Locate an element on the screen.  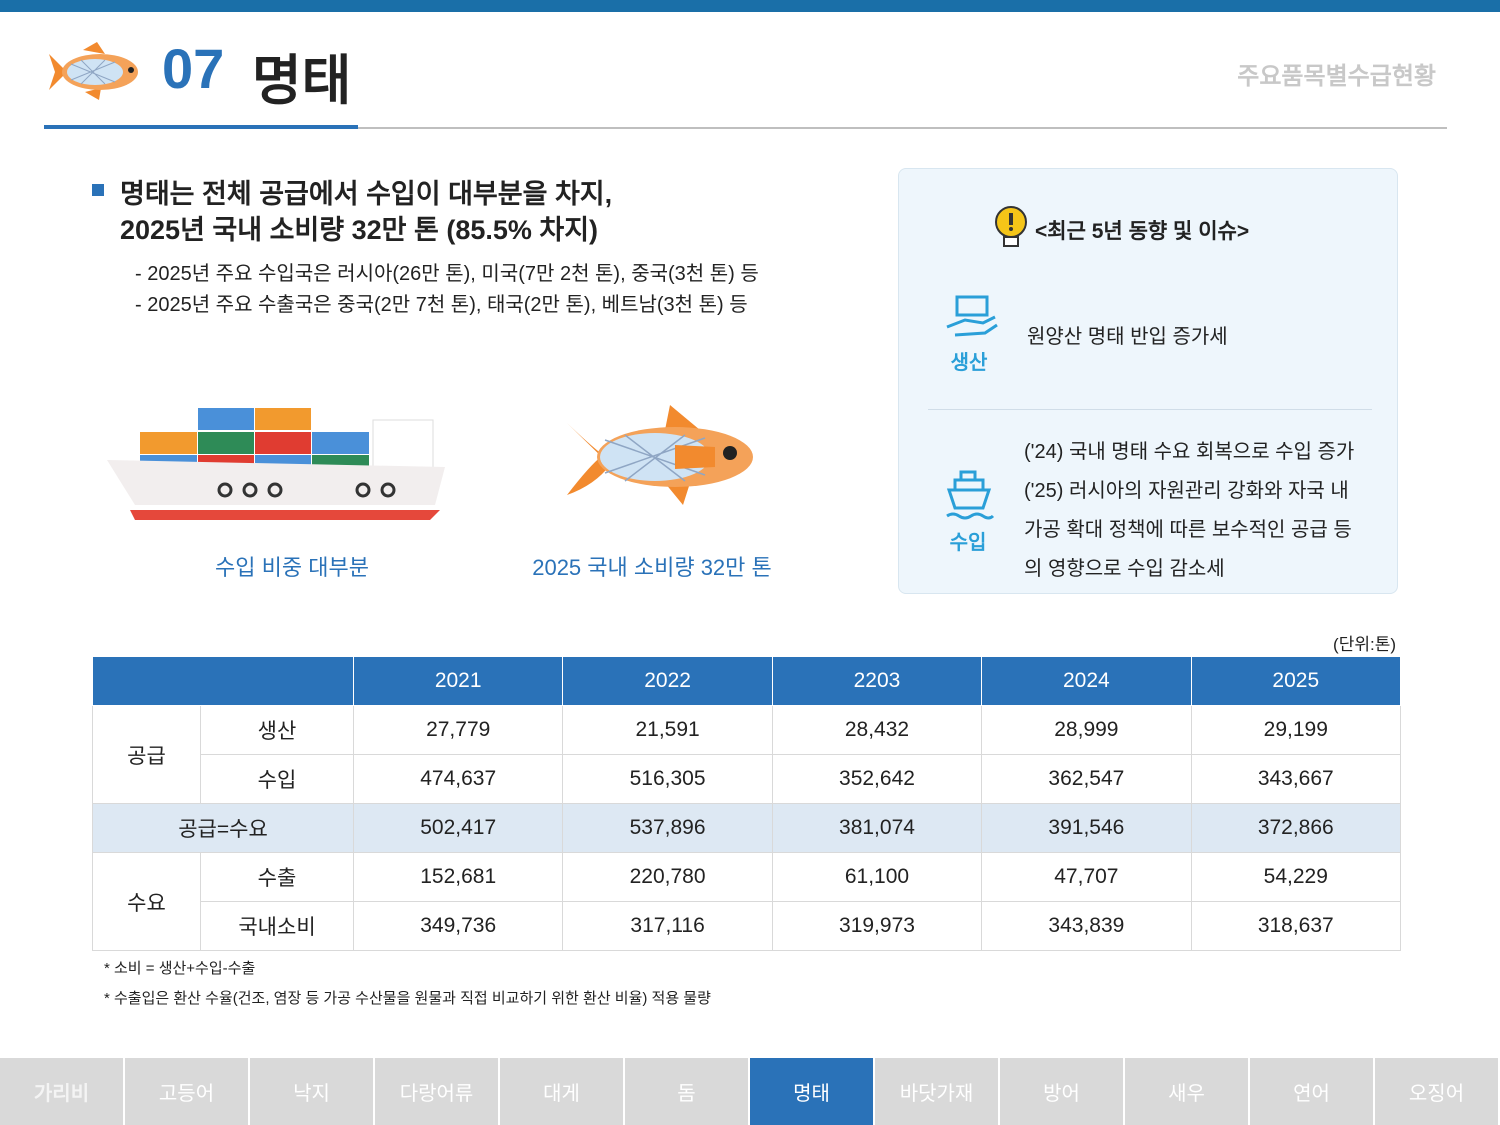
total-row: 공급=수요 502,417 537,896 381,074 391,546 372,866 is located at coordinates (747, 828).